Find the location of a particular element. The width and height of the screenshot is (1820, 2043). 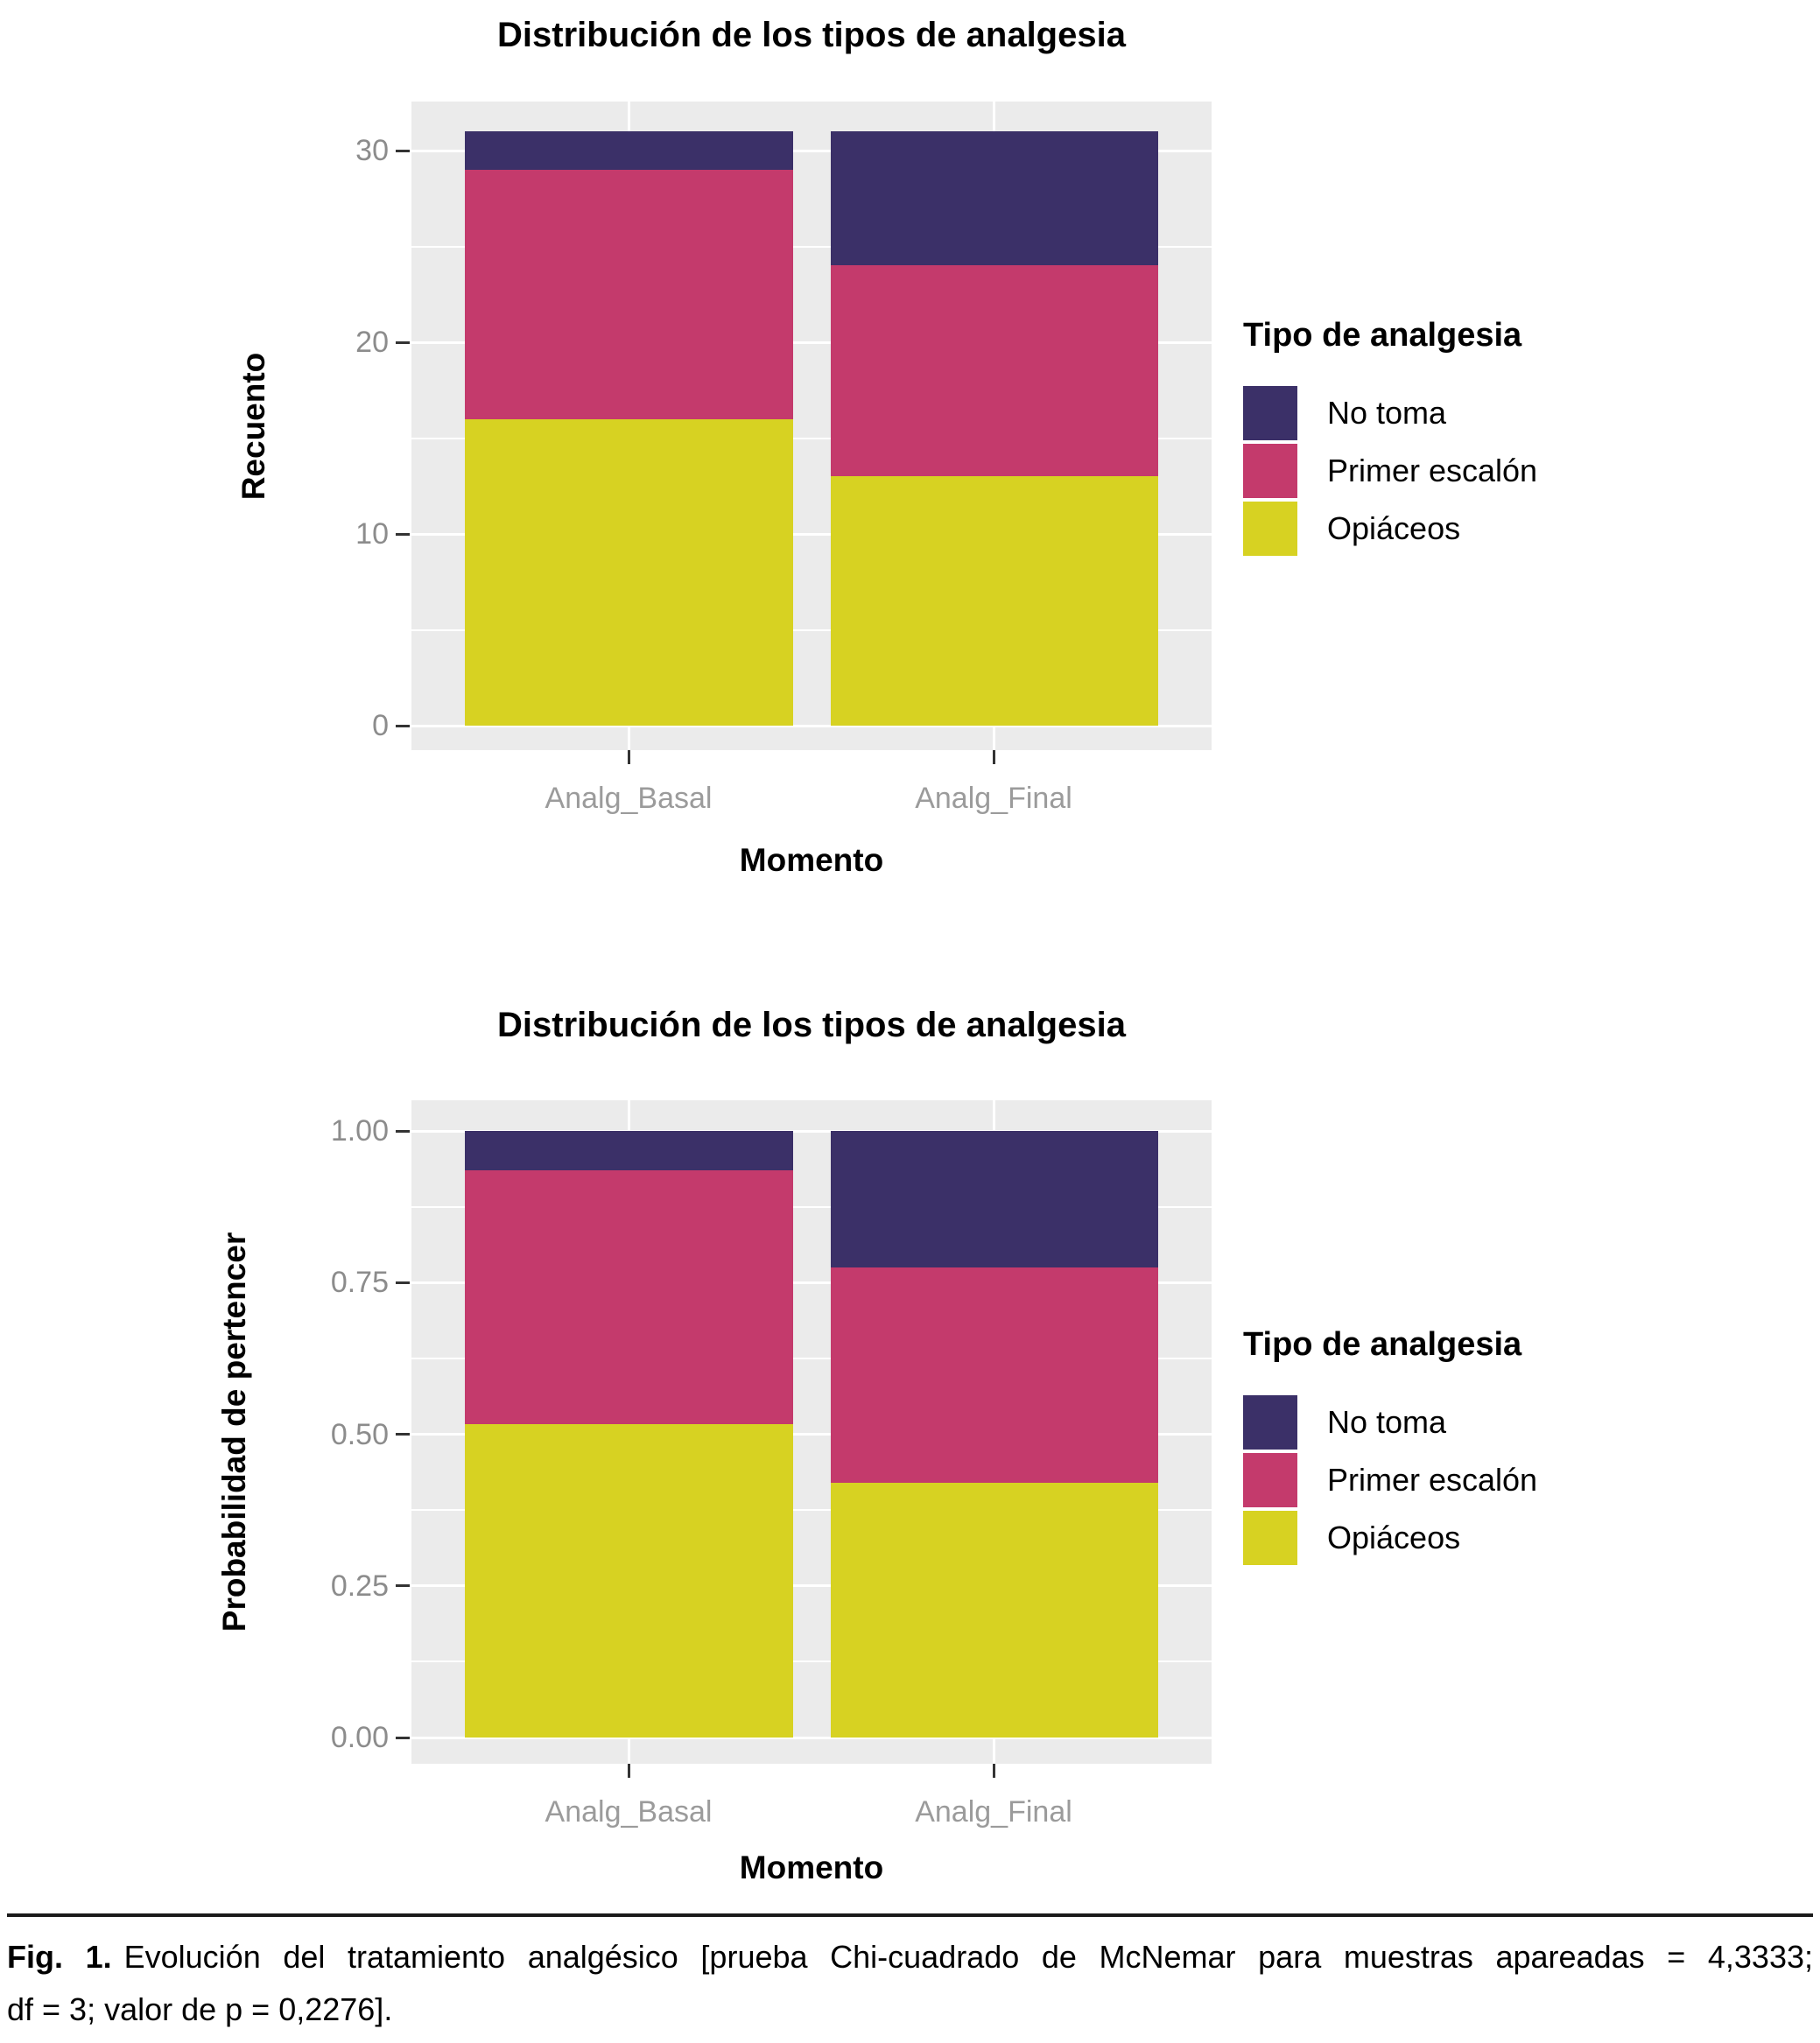

y-tick-label: 20 is located at coordinates (372, 342).